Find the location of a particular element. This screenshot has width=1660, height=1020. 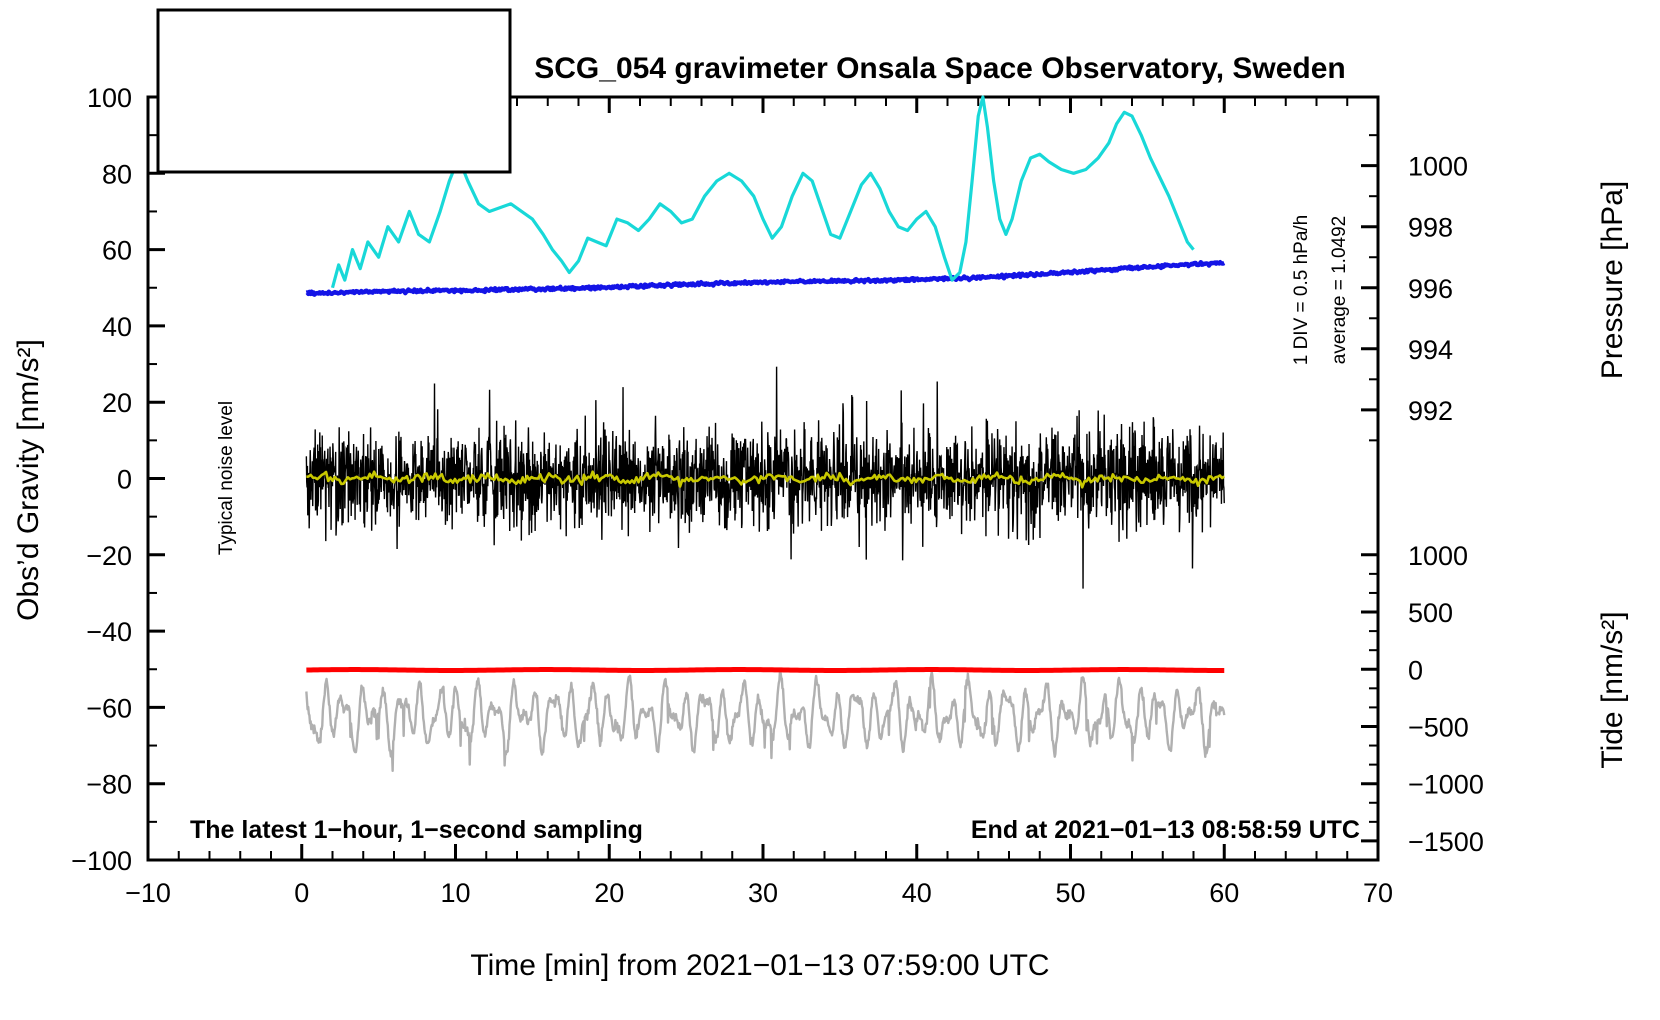

series-last-10-min is located at coordinates (765, 721).